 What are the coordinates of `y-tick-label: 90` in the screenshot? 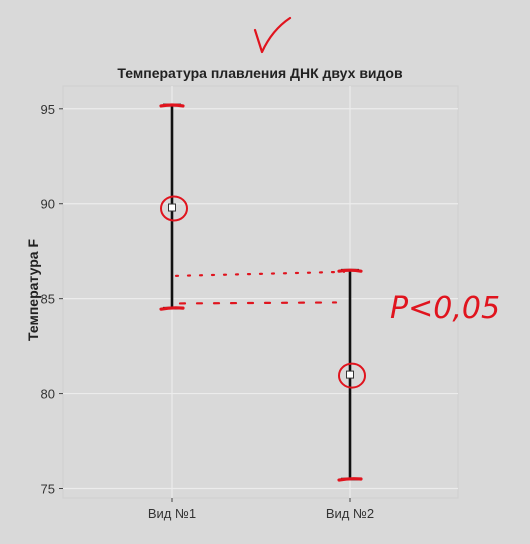 It's located at (48, 204).